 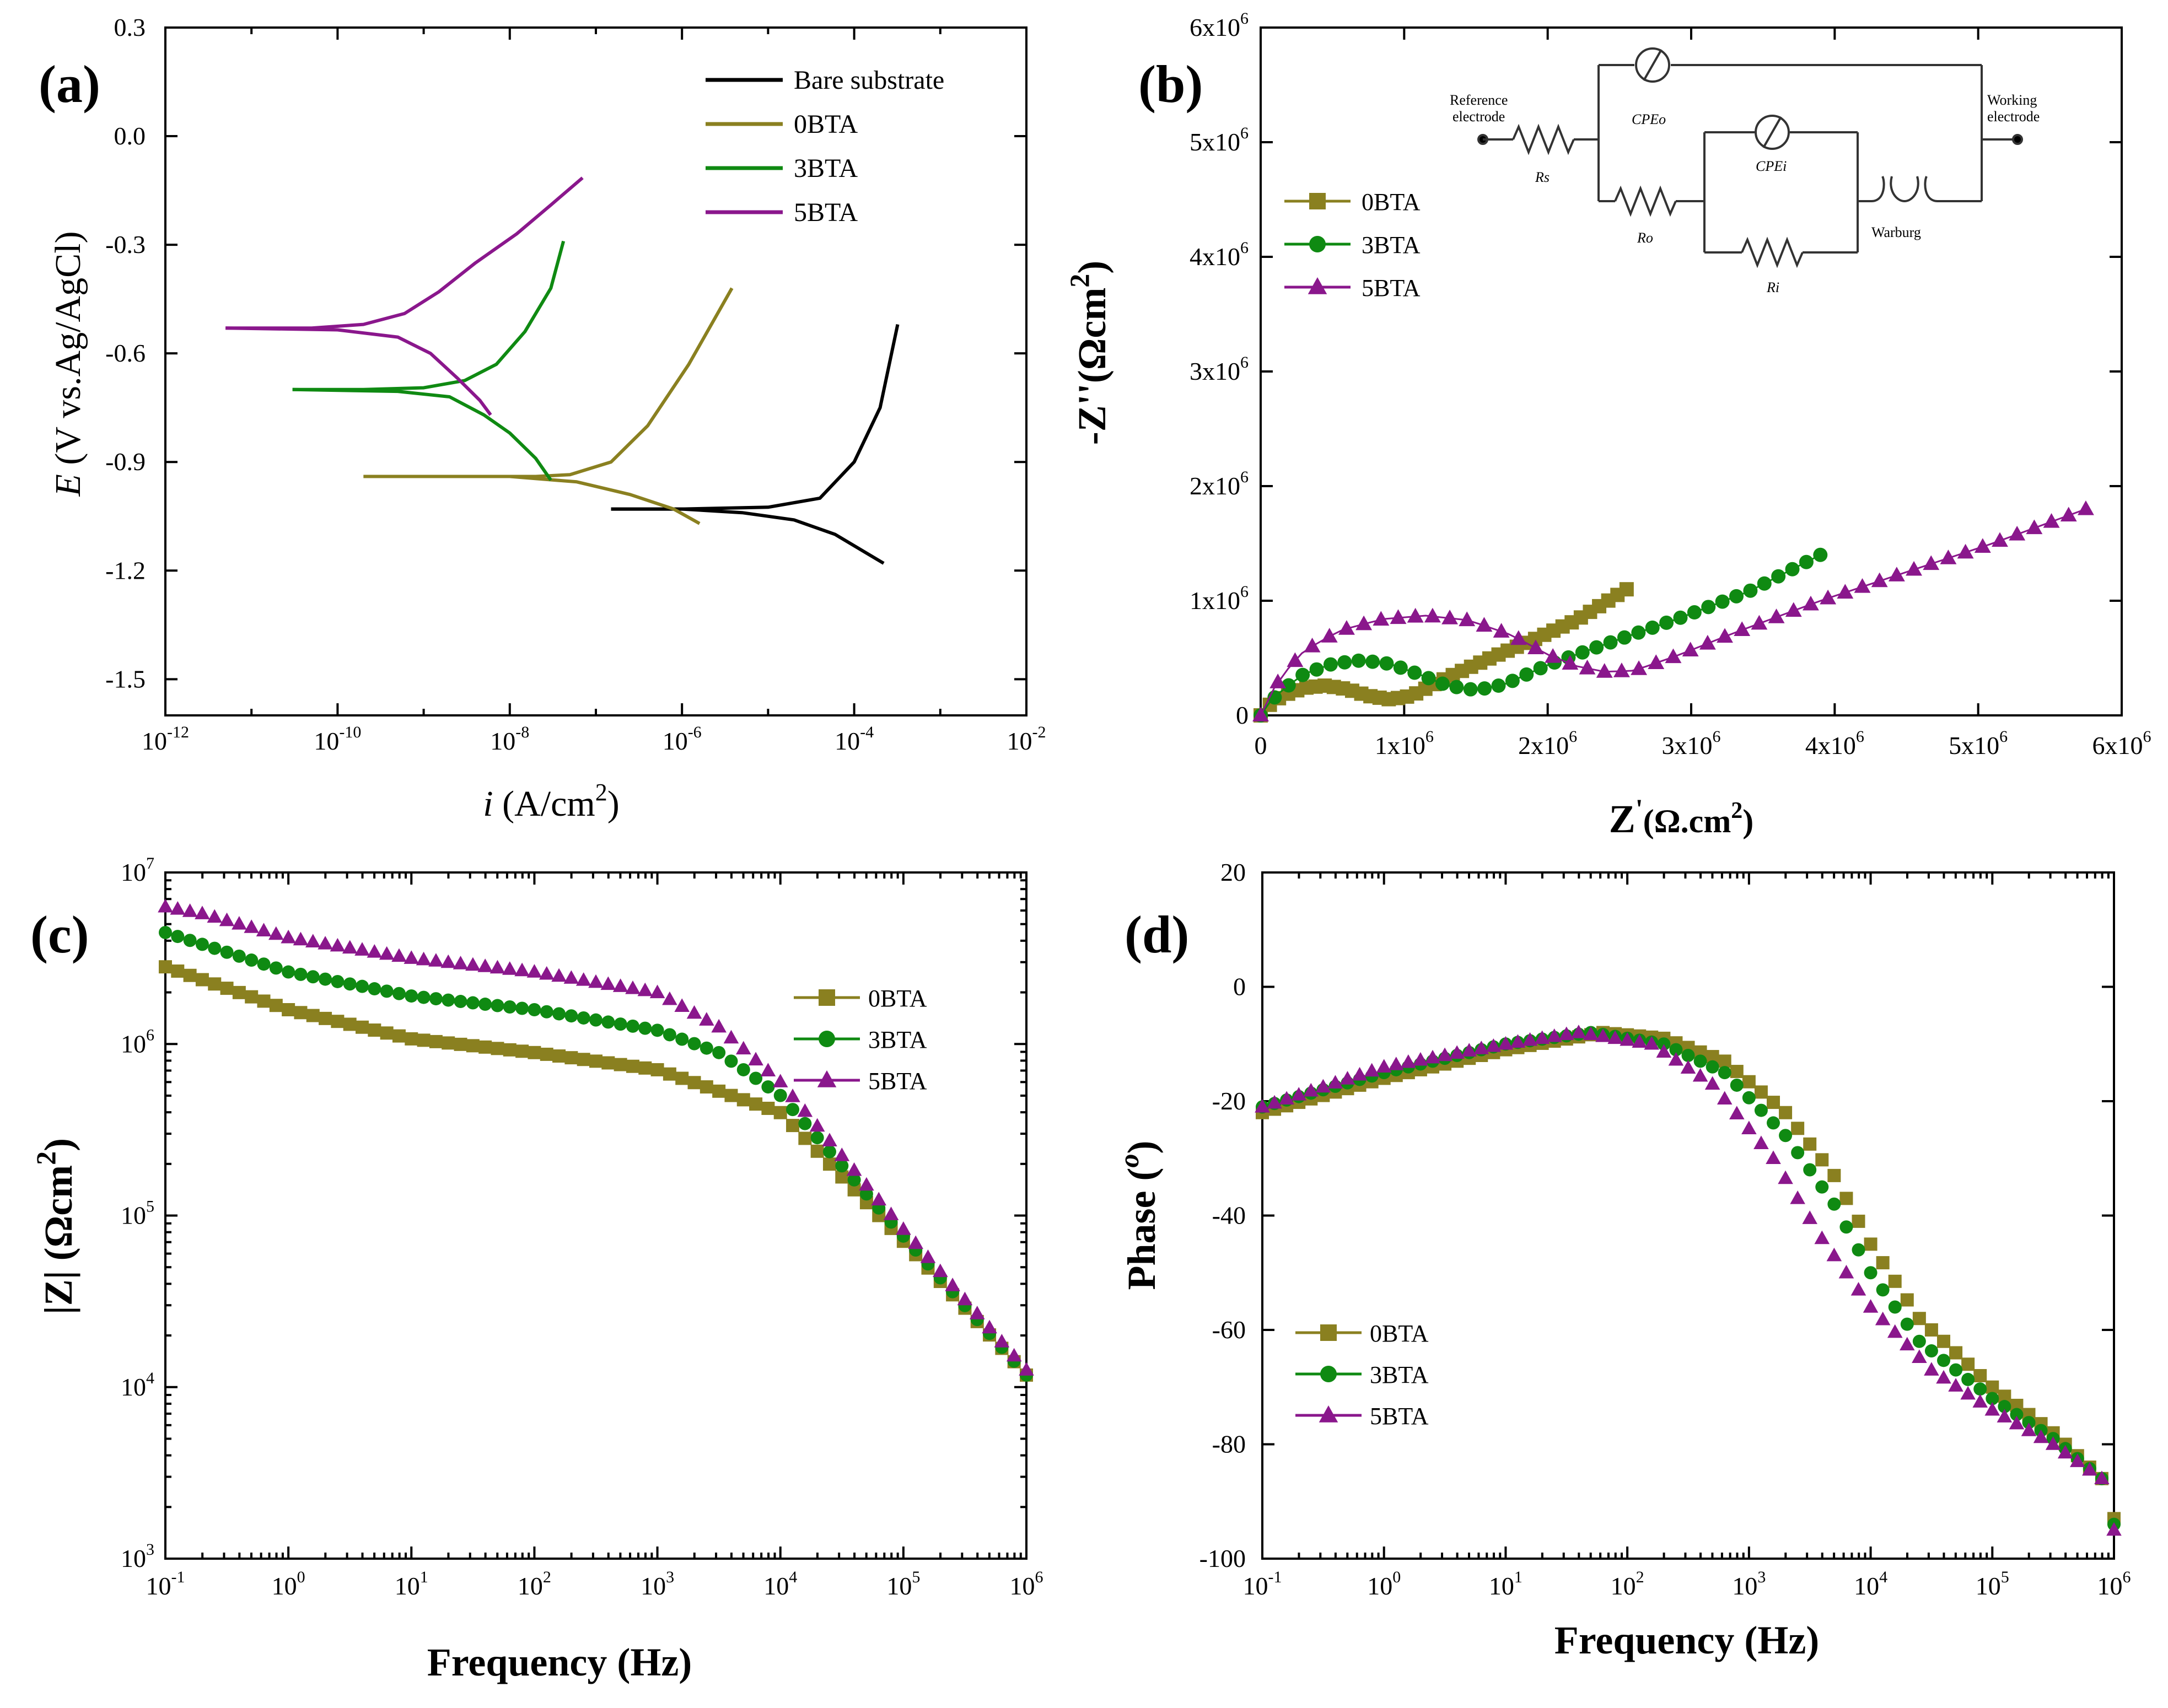 I want to click on panel-d-y-axis-title: Phase (o), so click(x=1138, y=1215).